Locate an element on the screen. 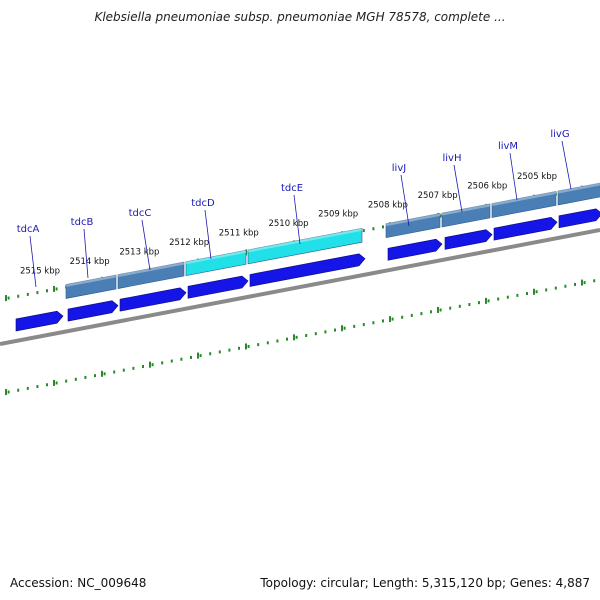  gene-label: tdcC is located at coordinates (140, 213).